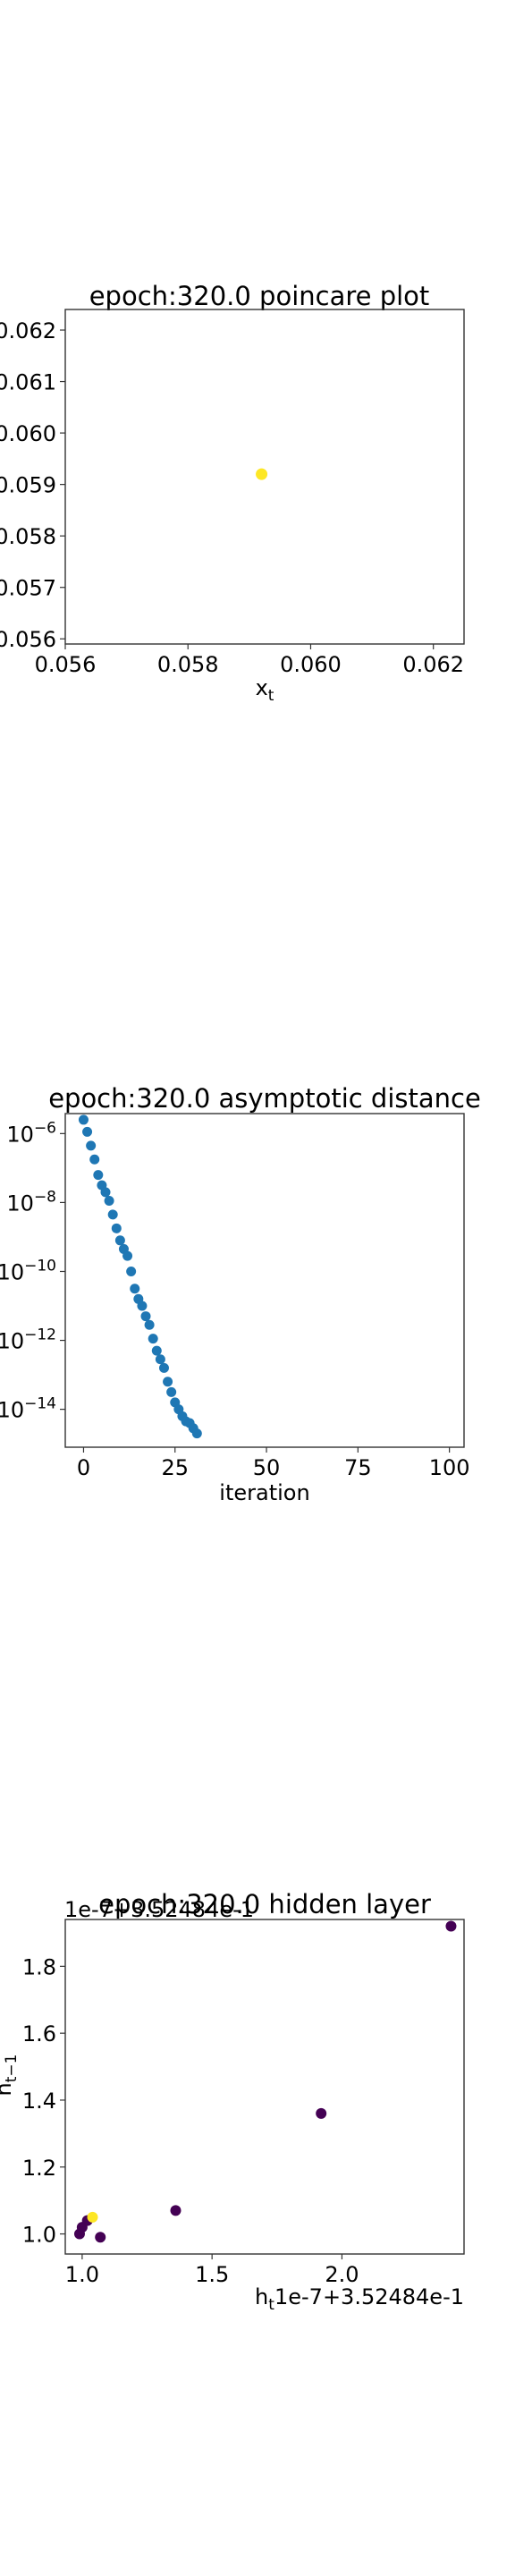 This screenshot has width=515, height=2576. I want to click on y-tick-label: 10⁻⁸, so click(31, 1202).